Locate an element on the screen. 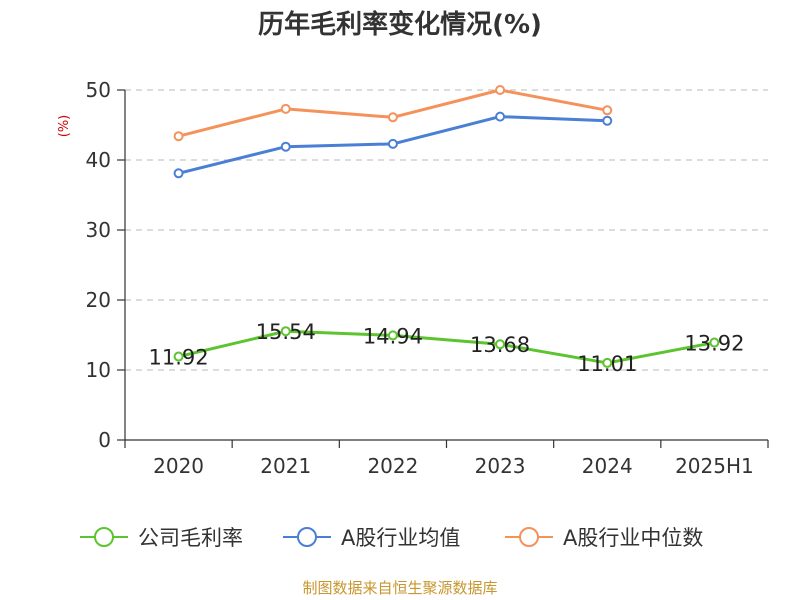  y-tick-label: 0 is located at coordinates (104, 440).